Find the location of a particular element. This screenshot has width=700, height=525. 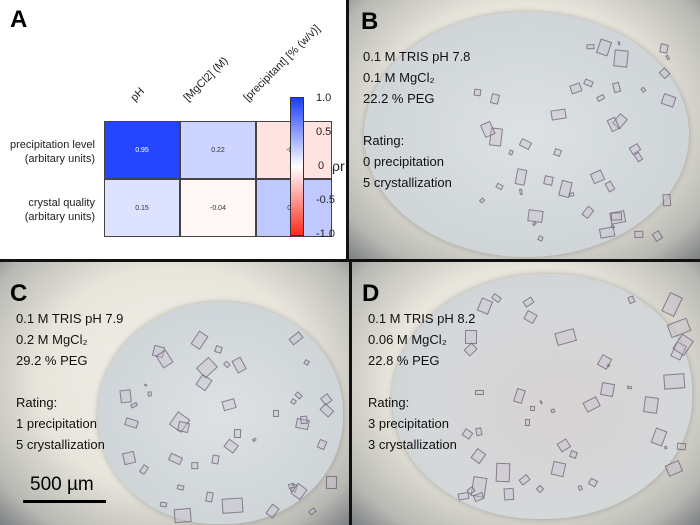

panel-label: D is located at coordinates (371, 293).